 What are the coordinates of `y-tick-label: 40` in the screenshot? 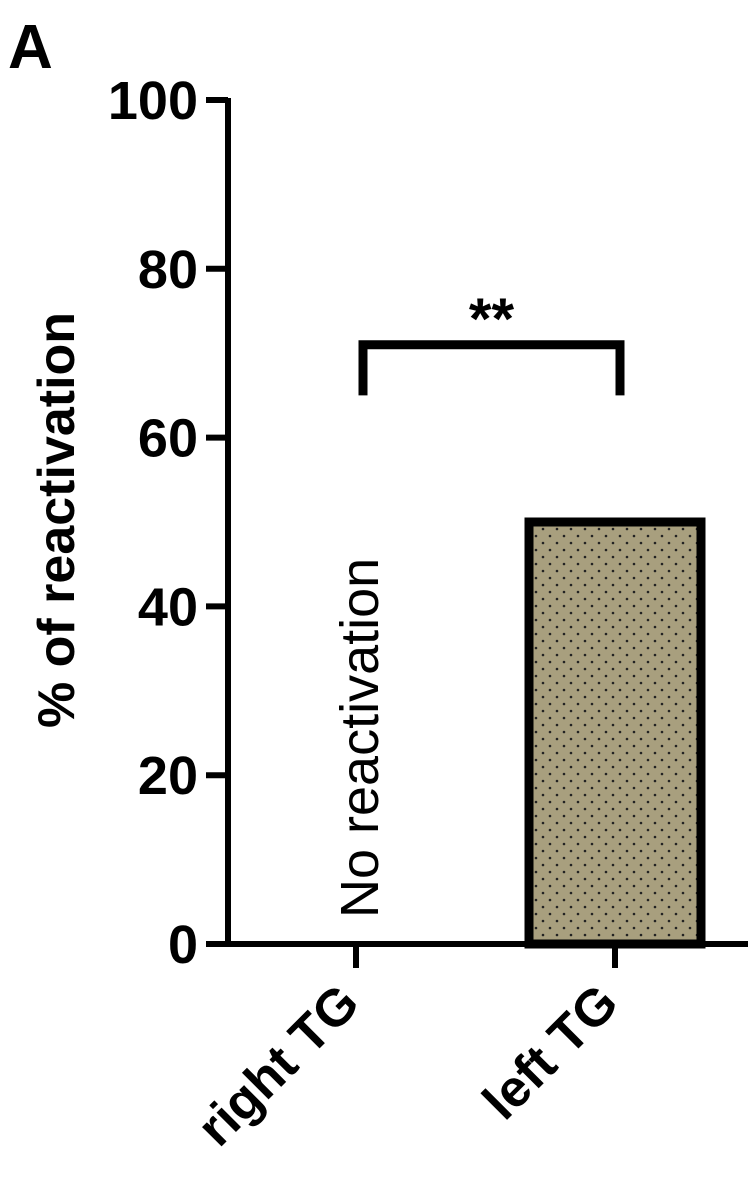 It's located at (168, 607).